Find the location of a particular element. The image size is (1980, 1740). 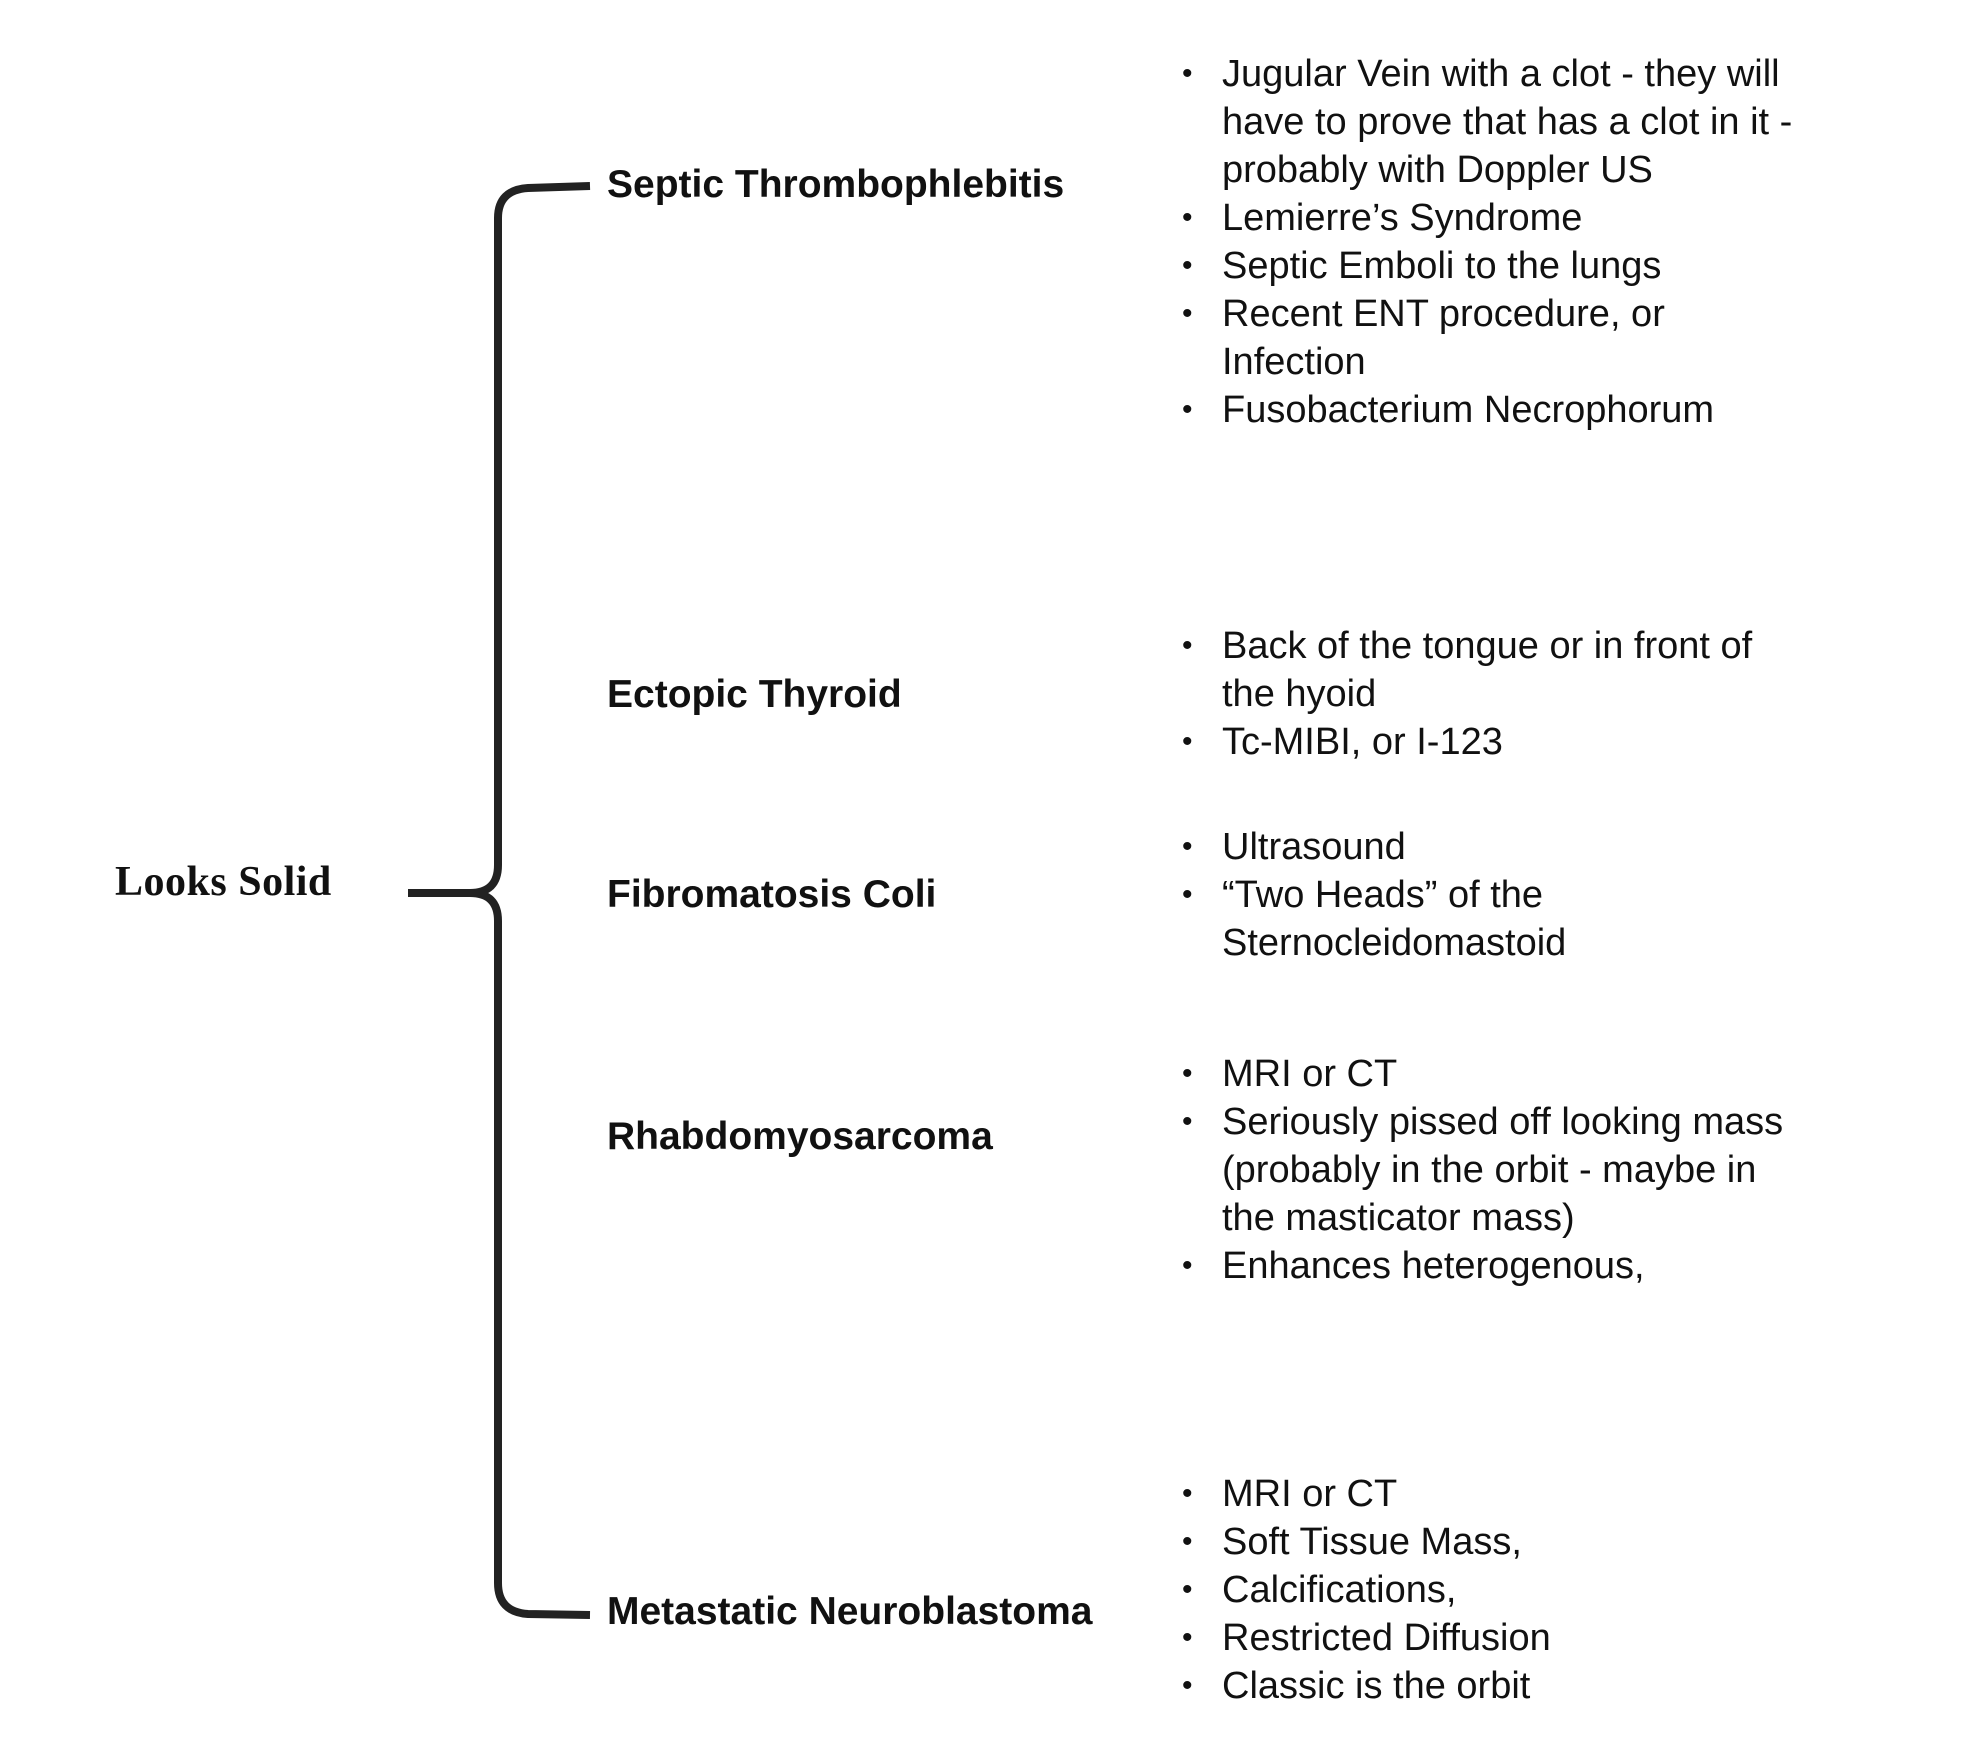

bullet-item: Septic Emboli to the lungs is located at coordinates (1492, 266).